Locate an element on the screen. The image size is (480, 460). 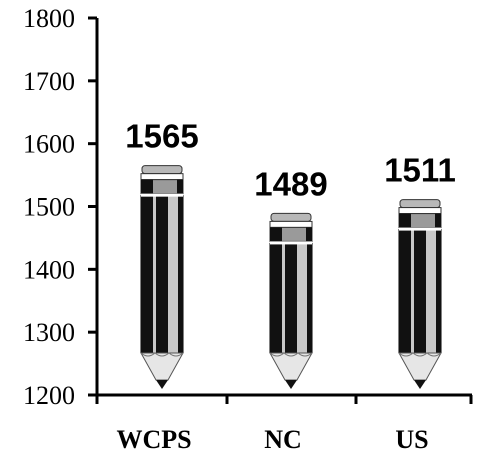
x-category-label-nc: NC is located at coordinates (283, 439).